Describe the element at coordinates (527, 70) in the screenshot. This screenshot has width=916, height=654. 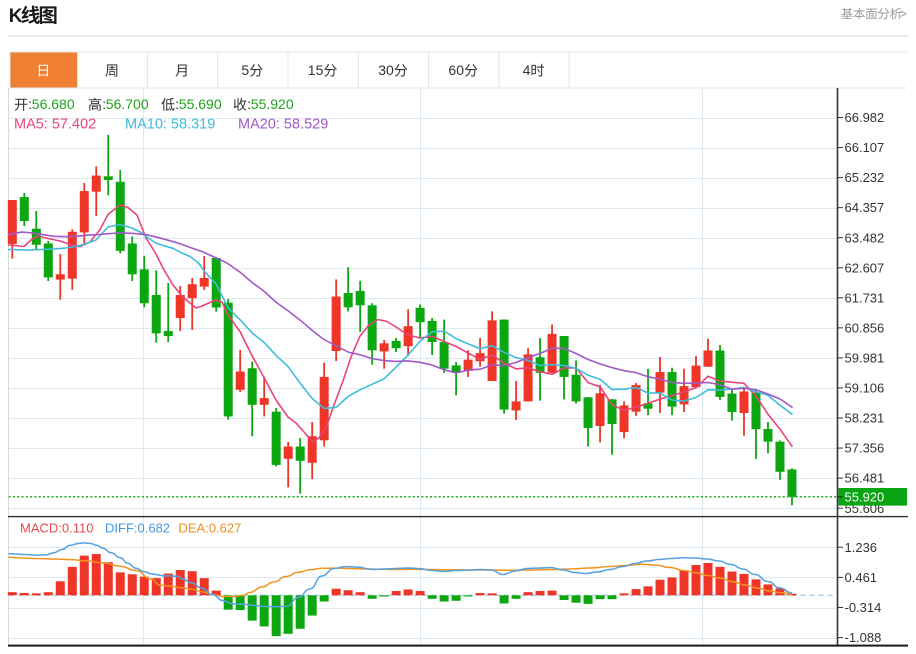
I see `svg-text: 4` at that location.